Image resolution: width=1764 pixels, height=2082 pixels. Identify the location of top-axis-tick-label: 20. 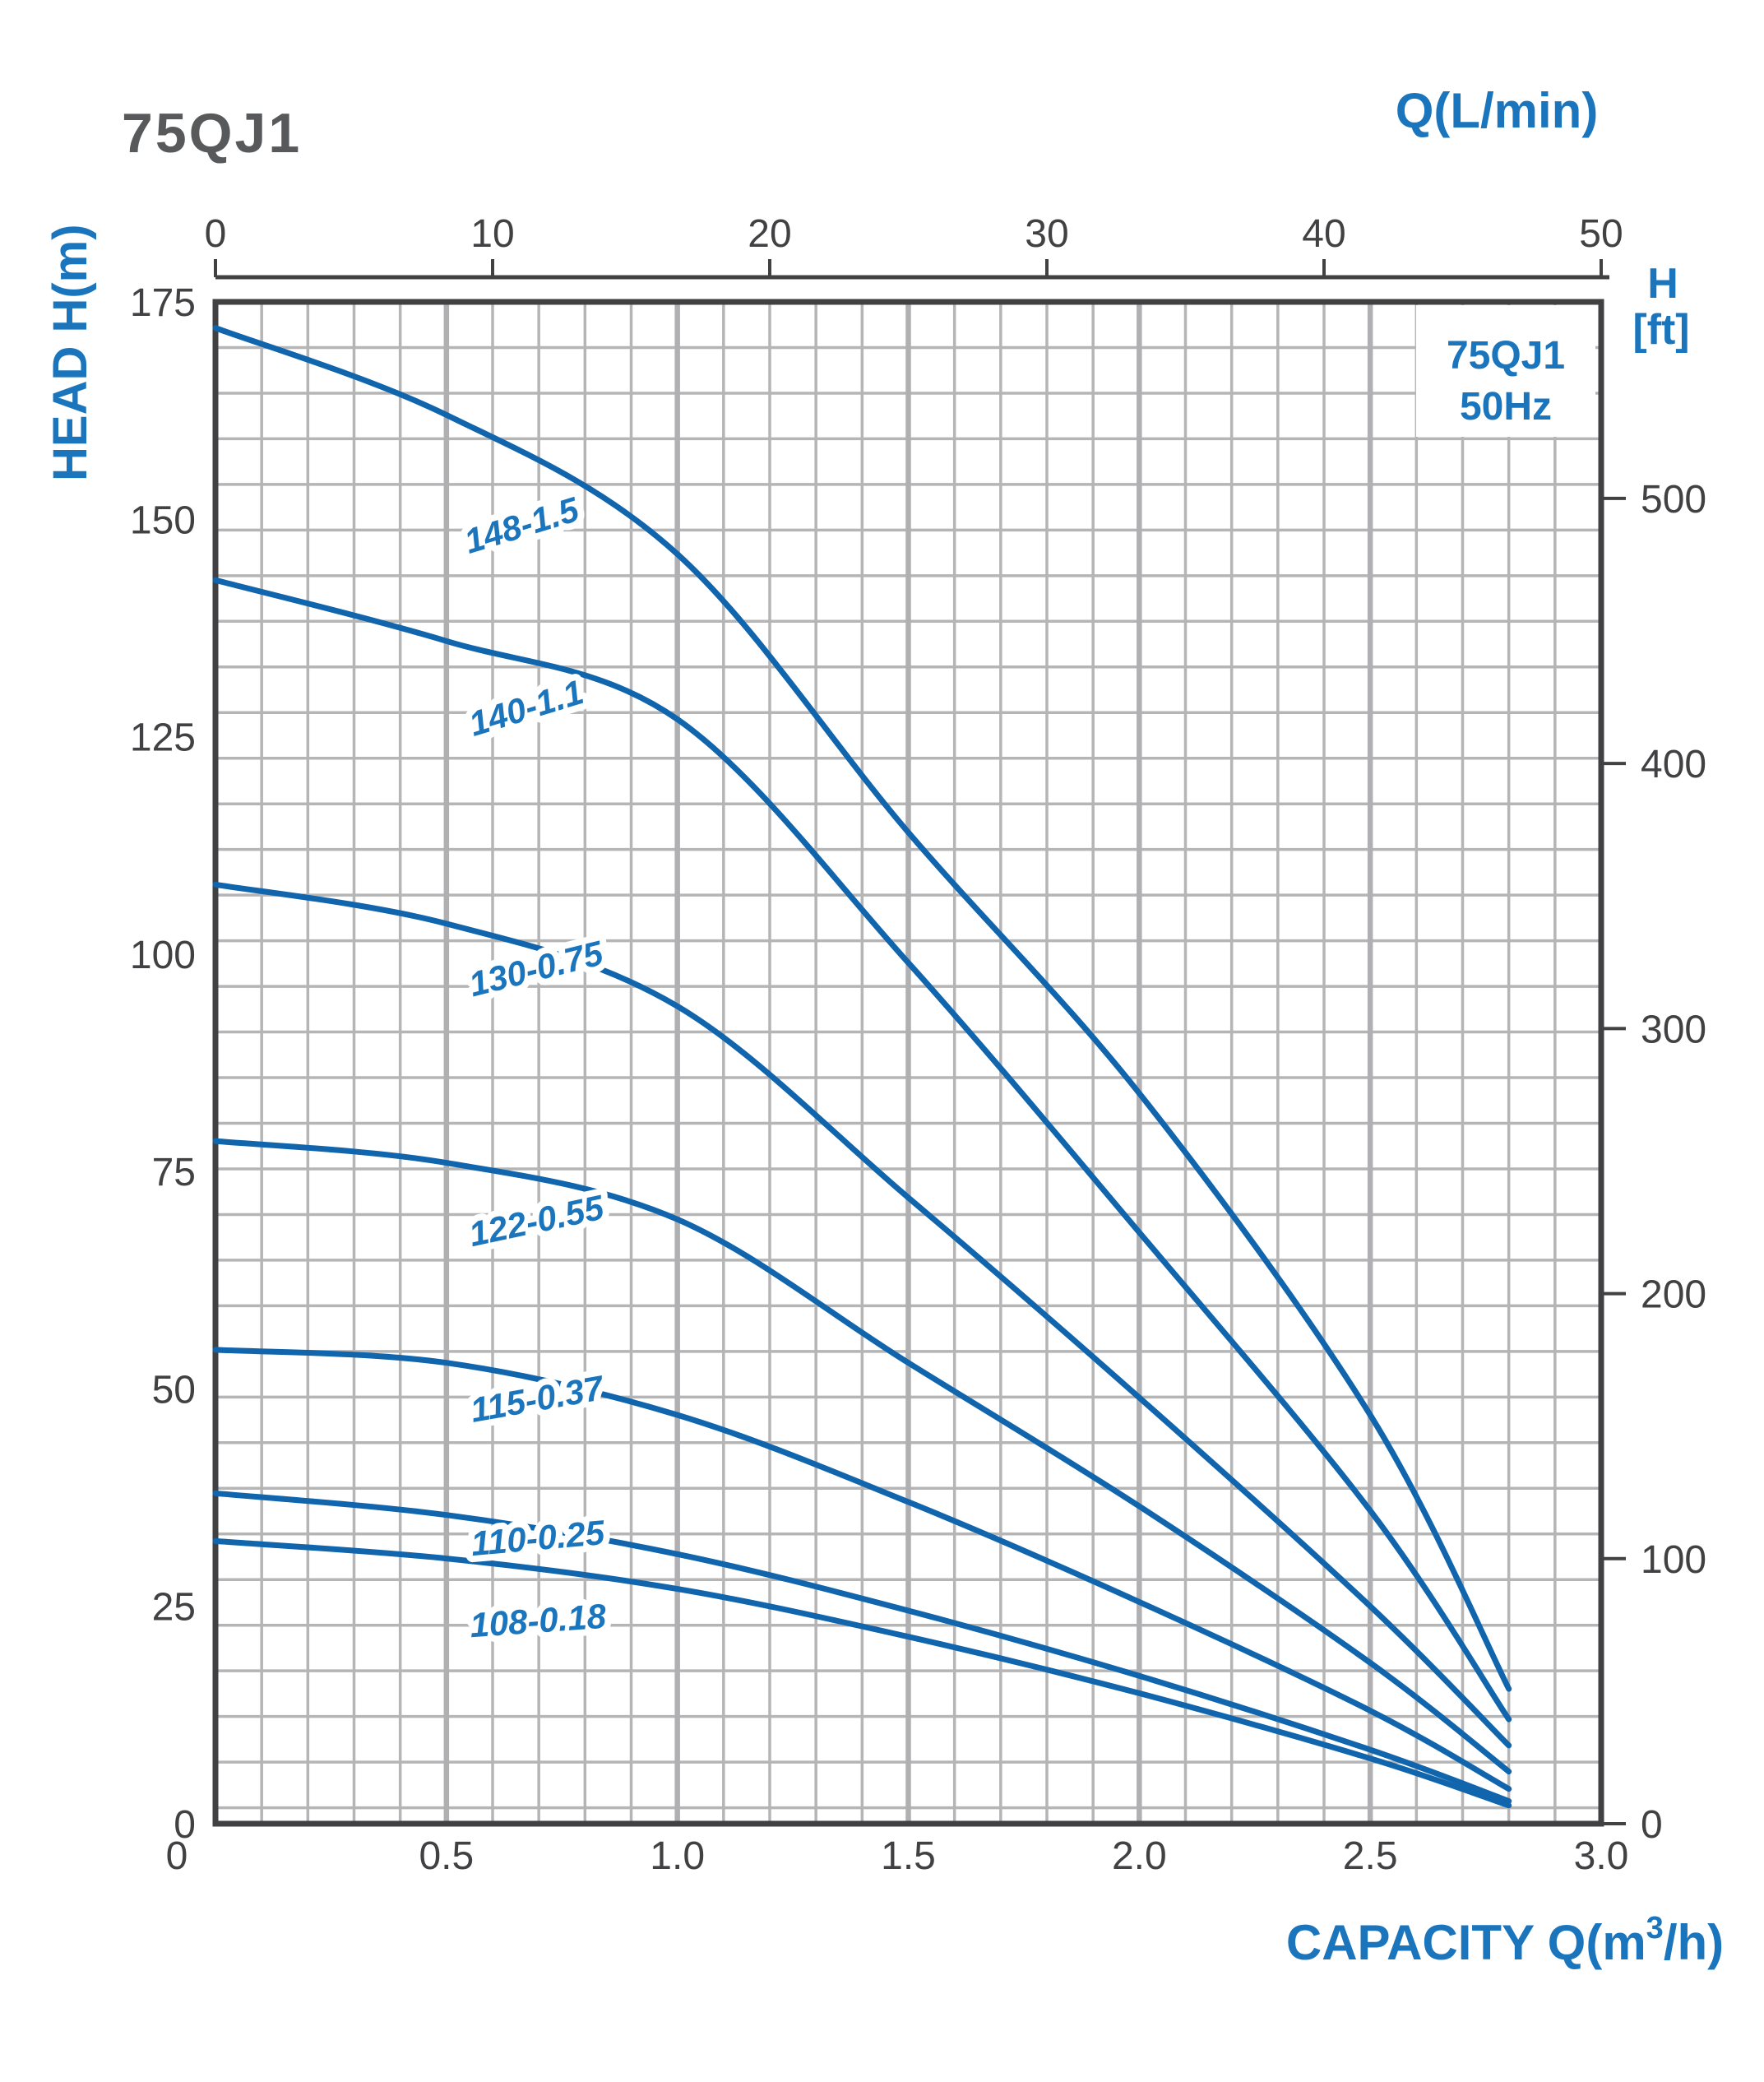
(769, 234).